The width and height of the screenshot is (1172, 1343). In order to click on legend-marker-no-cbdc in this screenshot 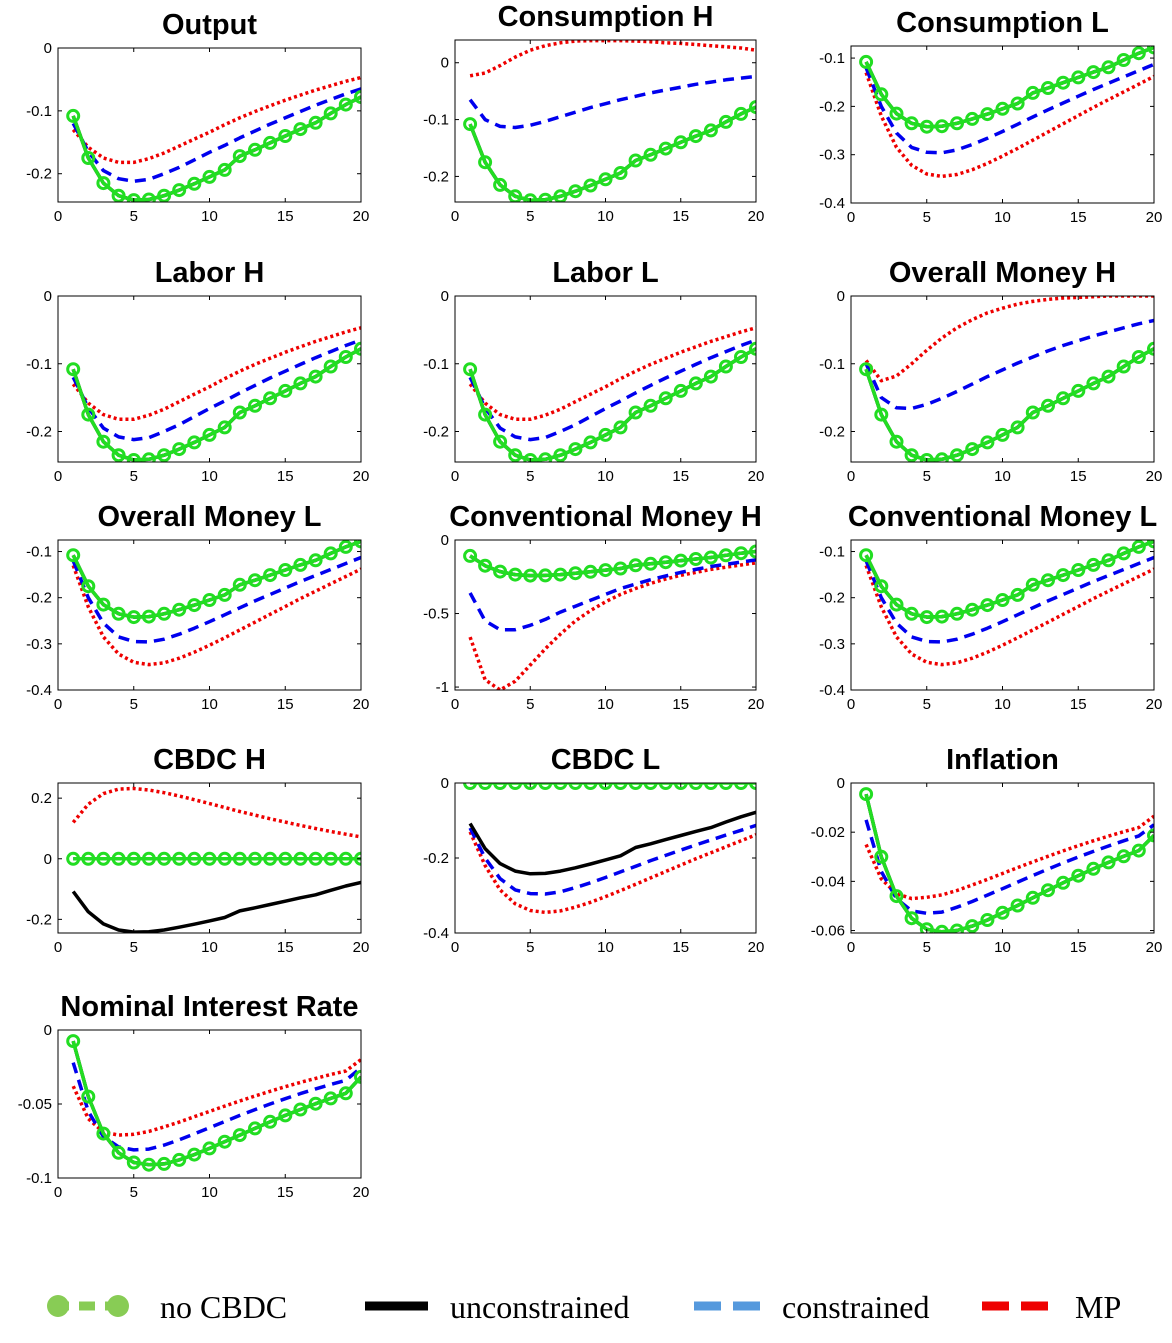, I will do `click(118, 1306)`.